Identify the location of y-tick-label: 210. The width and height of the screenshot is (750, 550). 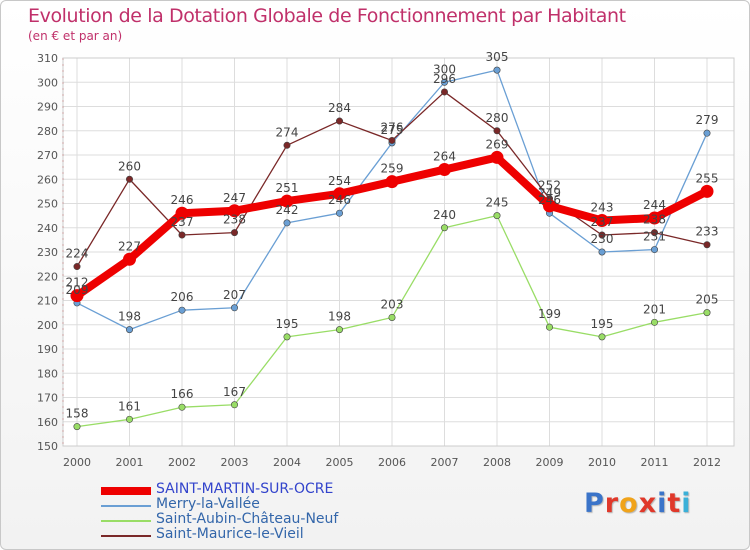
(47, 301).